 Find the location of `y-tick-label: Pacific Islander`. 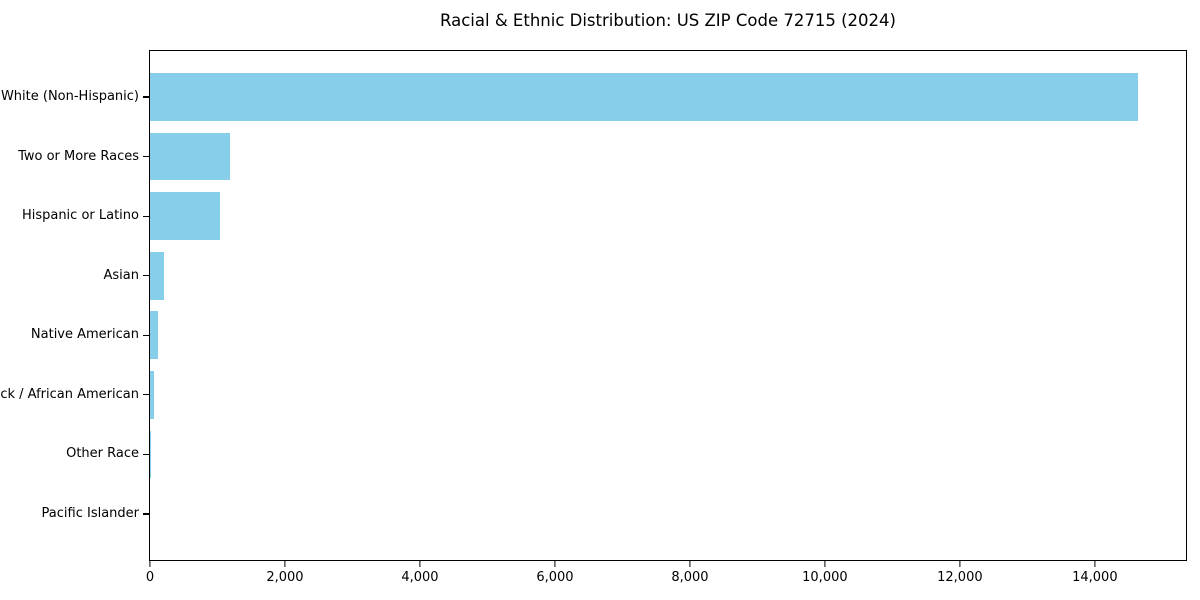

y-tick-label: Pacific Islander is located at coordinates (90, 513).